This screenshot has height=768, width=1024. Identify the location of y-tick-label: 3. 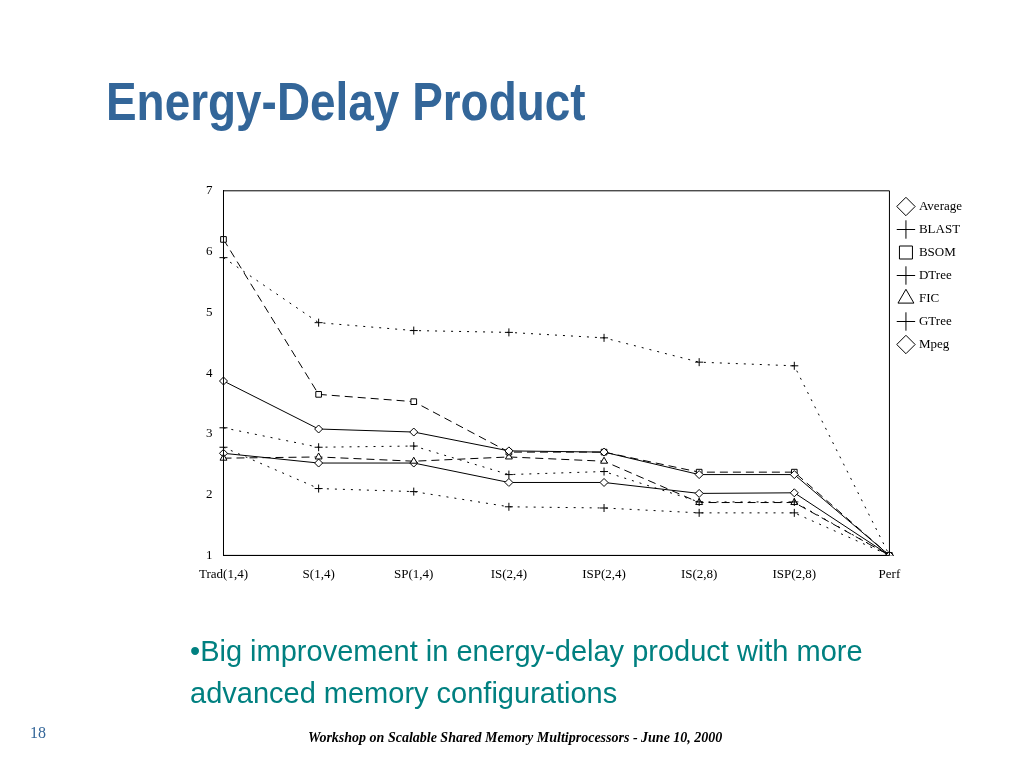
(209, 433).